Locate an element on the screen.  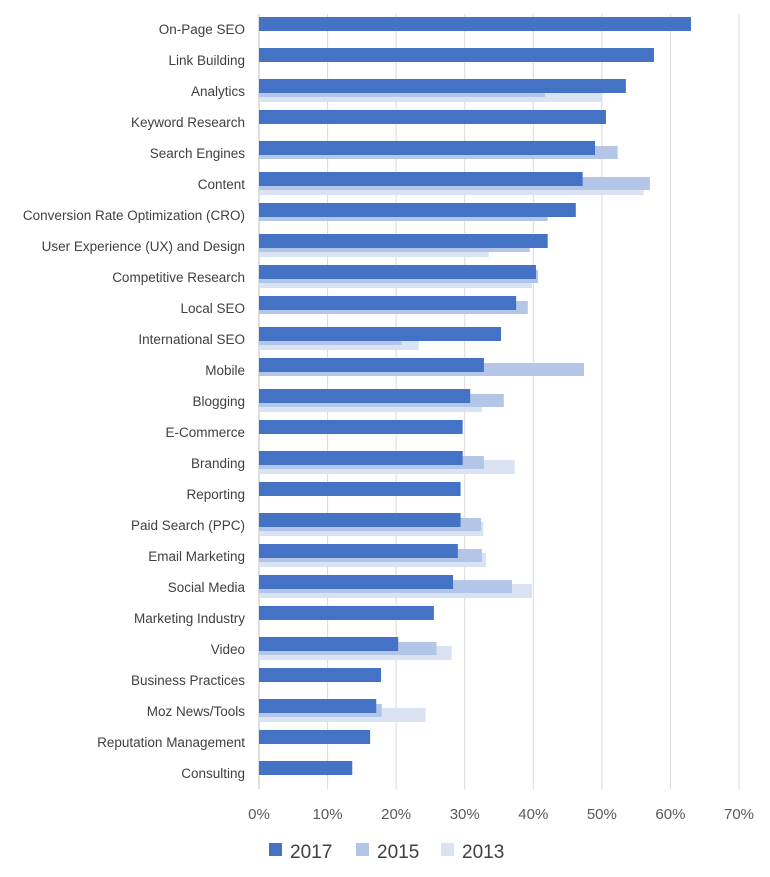
category-label: User Experience (UX) and Design is located at coordinates (143, 246).